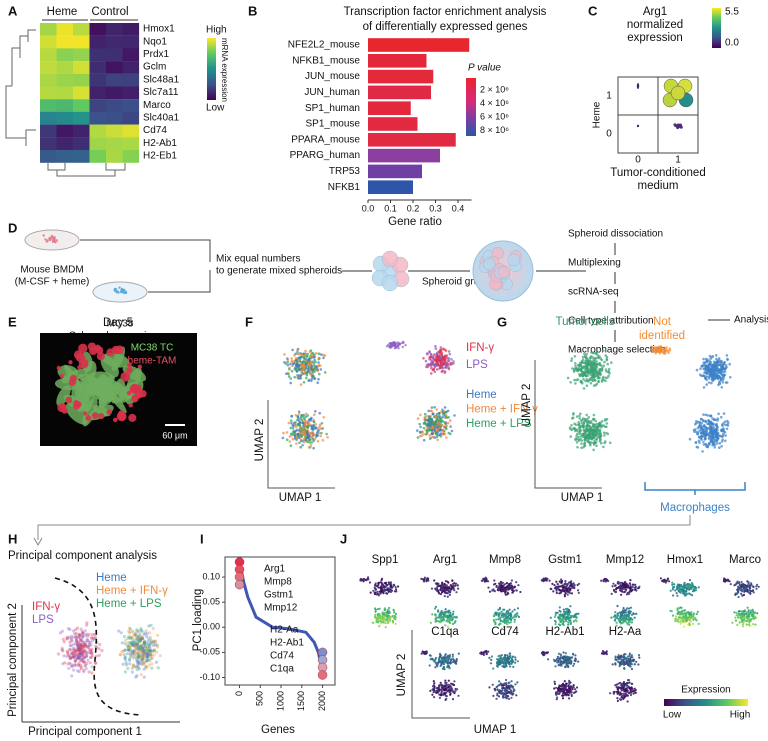 The image size is (768, 741). I want to click on legend-title: P value, so click(484, 68).